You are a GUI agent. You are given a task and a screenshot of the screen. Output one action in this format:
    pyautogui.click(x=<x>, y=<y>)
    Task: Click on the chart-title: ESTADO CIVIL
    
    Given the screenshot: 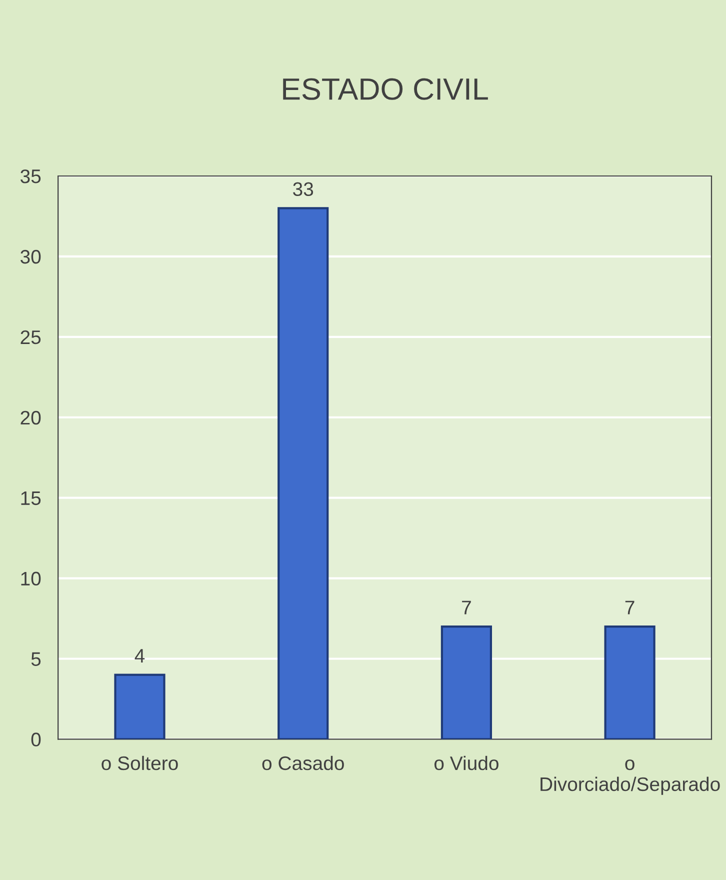 What is the action you would take?
    pyautogui.click(x=385, y=89)
    